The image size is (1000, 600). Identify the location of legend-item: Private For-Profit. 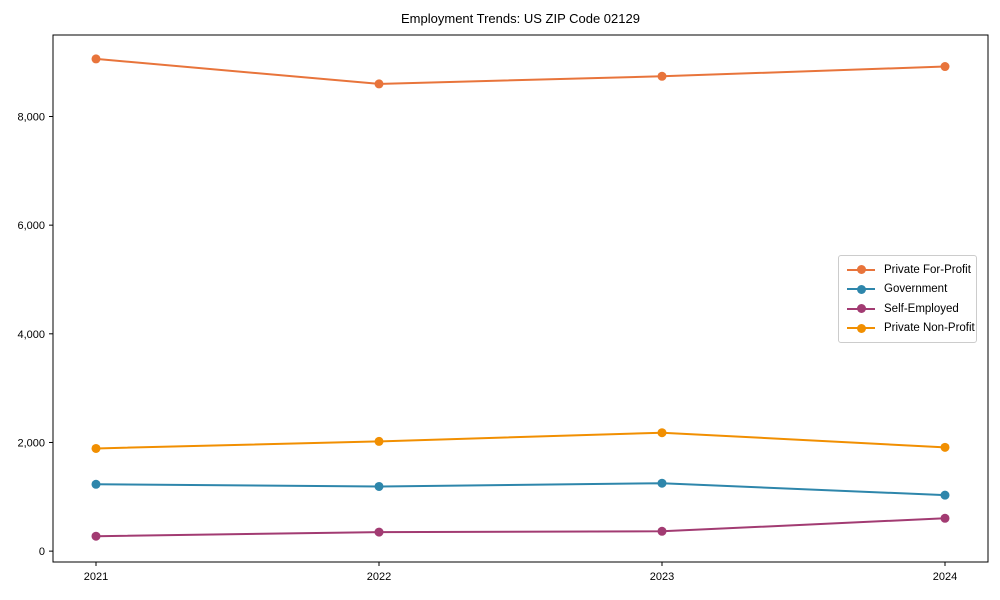
(909, 270).